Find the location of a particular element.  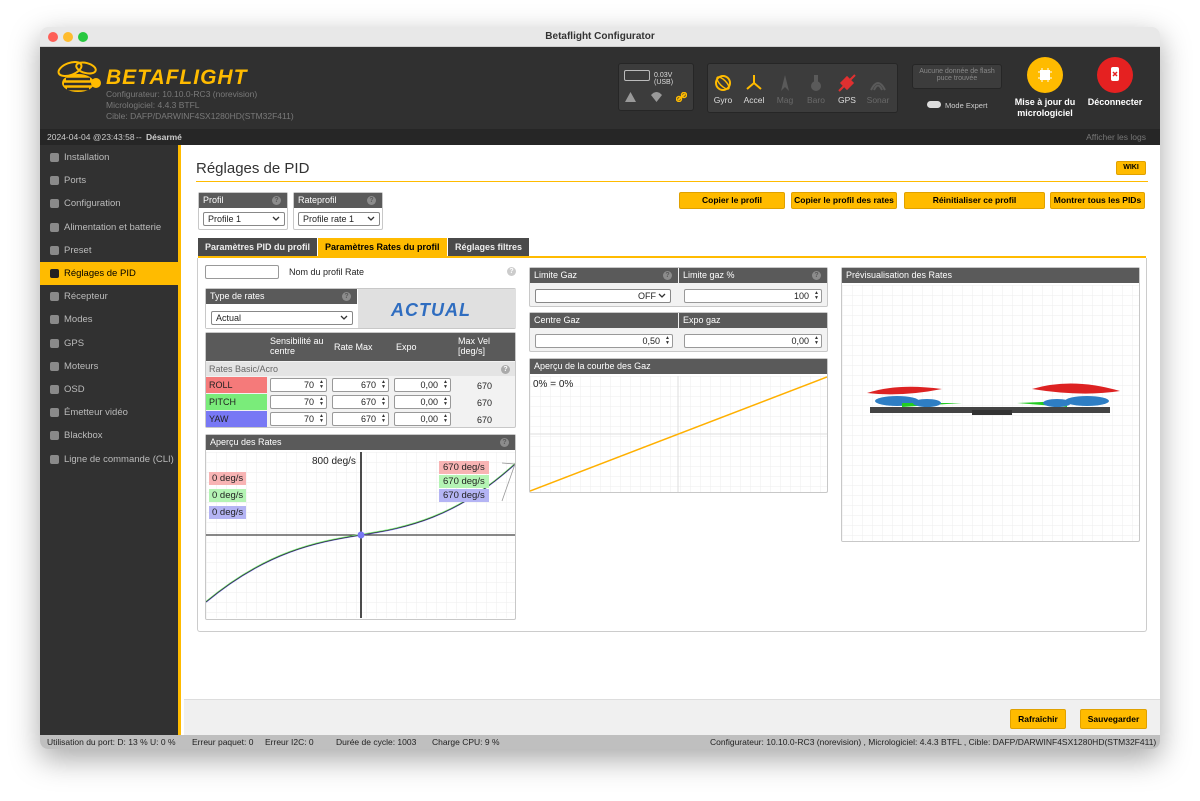

sensor-panel: Gyro Accel Mag Baro GPS Sonar is located at coordinates (802, 88).